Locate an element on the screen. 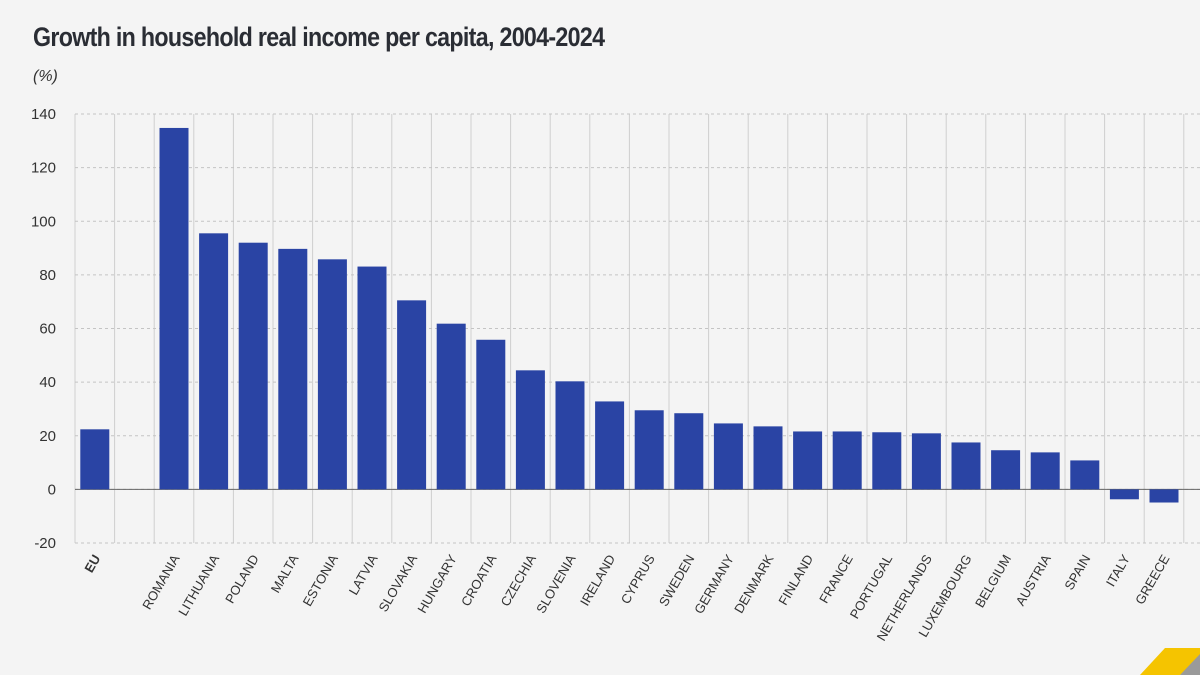  y-tick-label: 0 is located at coordinates (52, 489).